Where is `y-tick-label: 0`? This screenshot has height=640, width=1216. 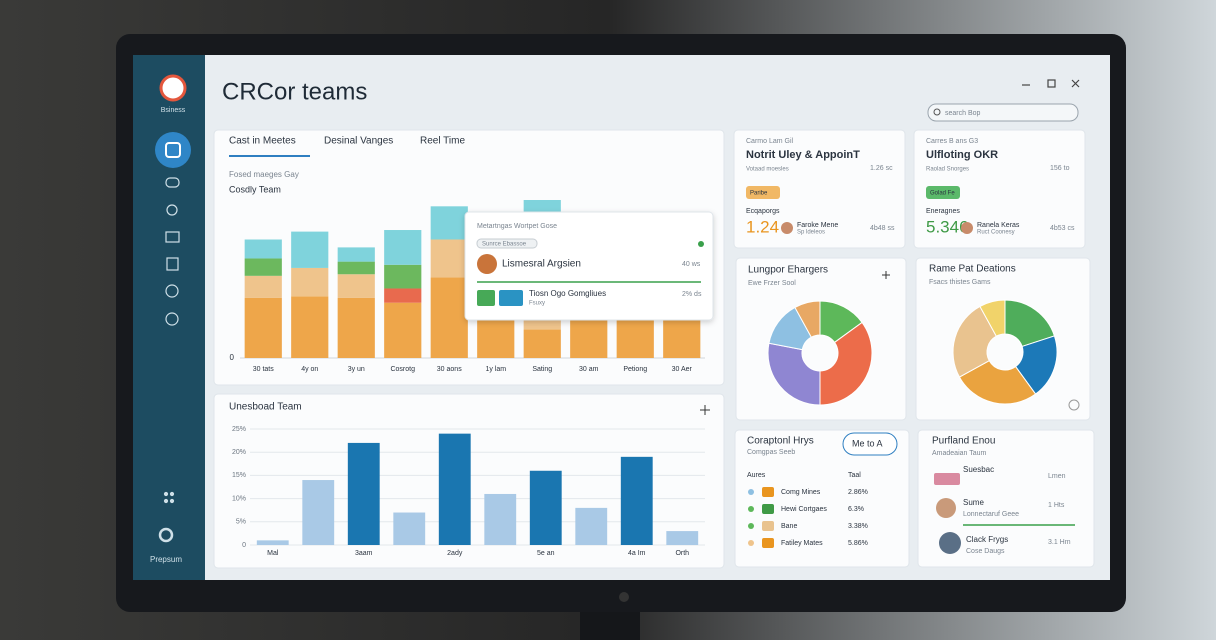 y-tick-label: 0 is located at coordinates (232, 357).